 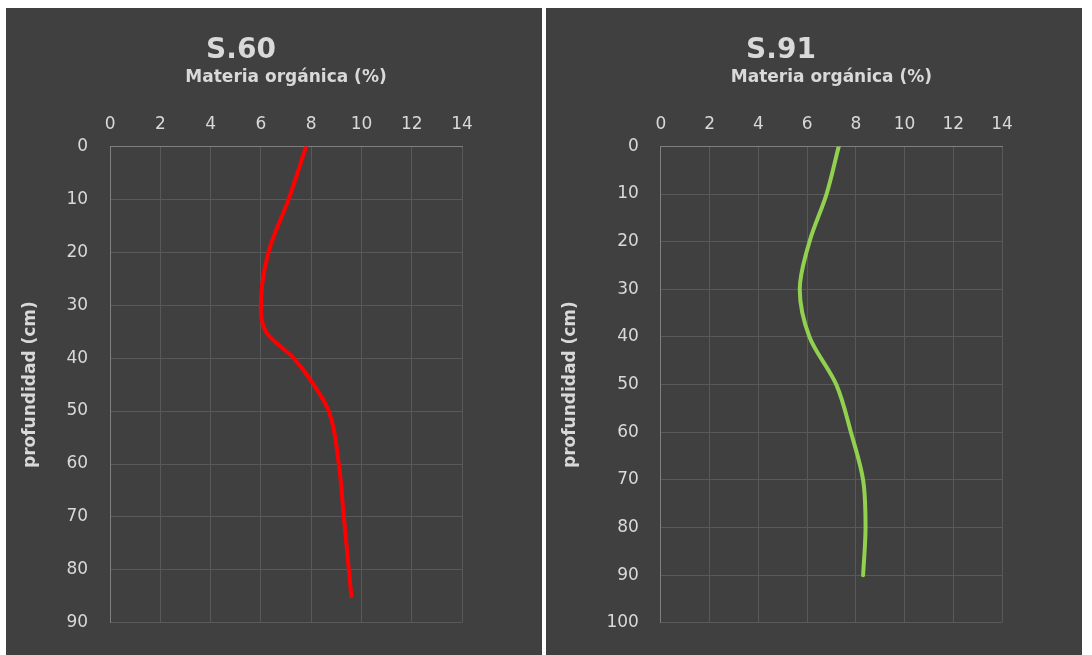 What do you see at coordinates (241, 49) in the screenshot?
I see `chart-title: S.60` at bounding box center [241, 49].